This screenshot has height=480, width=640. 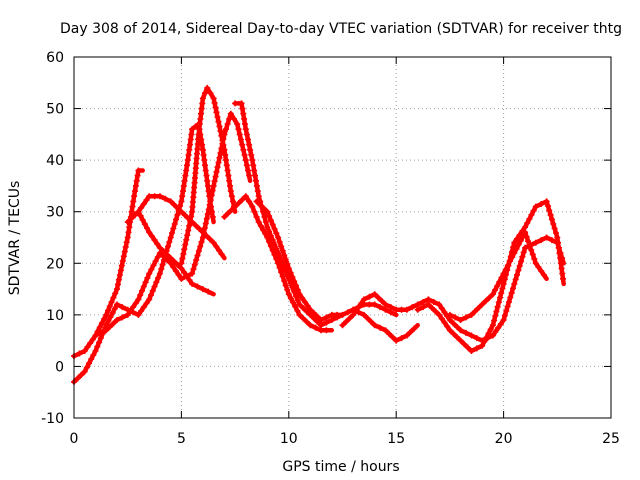 I want to click on x-tick-label: 15, so click(x=396, y=439).